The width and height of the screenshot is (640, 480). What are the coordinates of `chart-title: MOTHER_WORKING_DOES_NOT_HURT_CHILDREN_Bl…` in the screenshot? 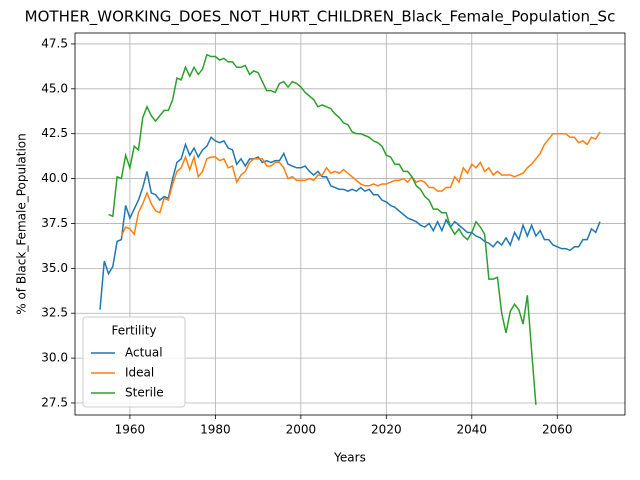 It's located at (320, 17).